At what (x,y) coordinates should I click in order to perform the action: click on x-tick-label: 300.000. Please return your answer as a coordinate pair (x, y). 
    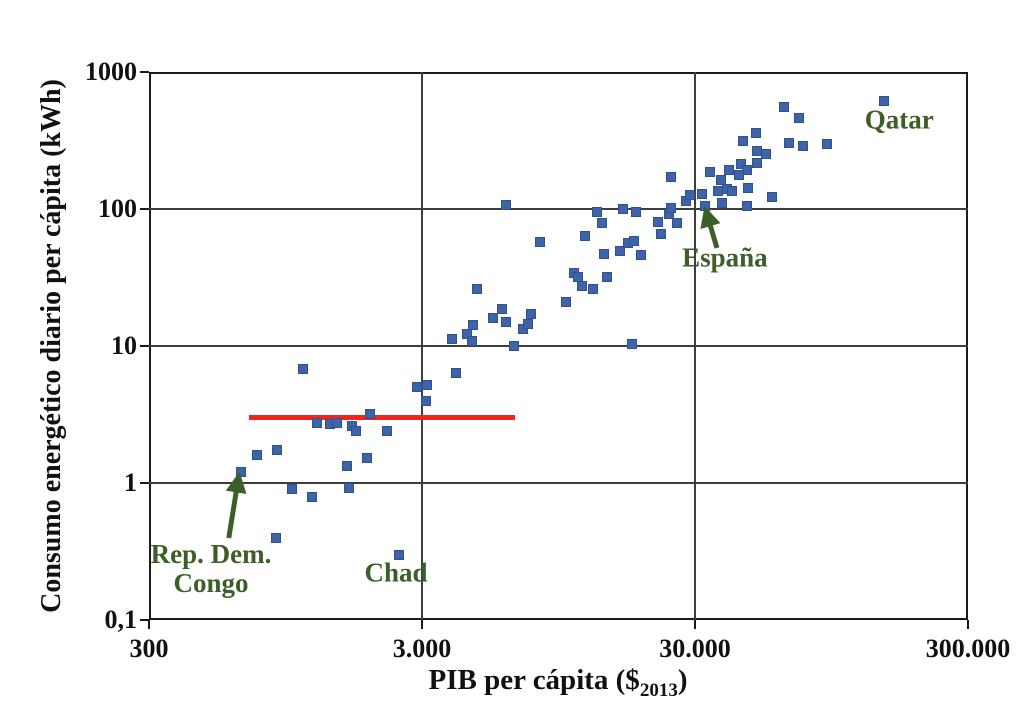
    Looking at the image, I should click on (968, 648).